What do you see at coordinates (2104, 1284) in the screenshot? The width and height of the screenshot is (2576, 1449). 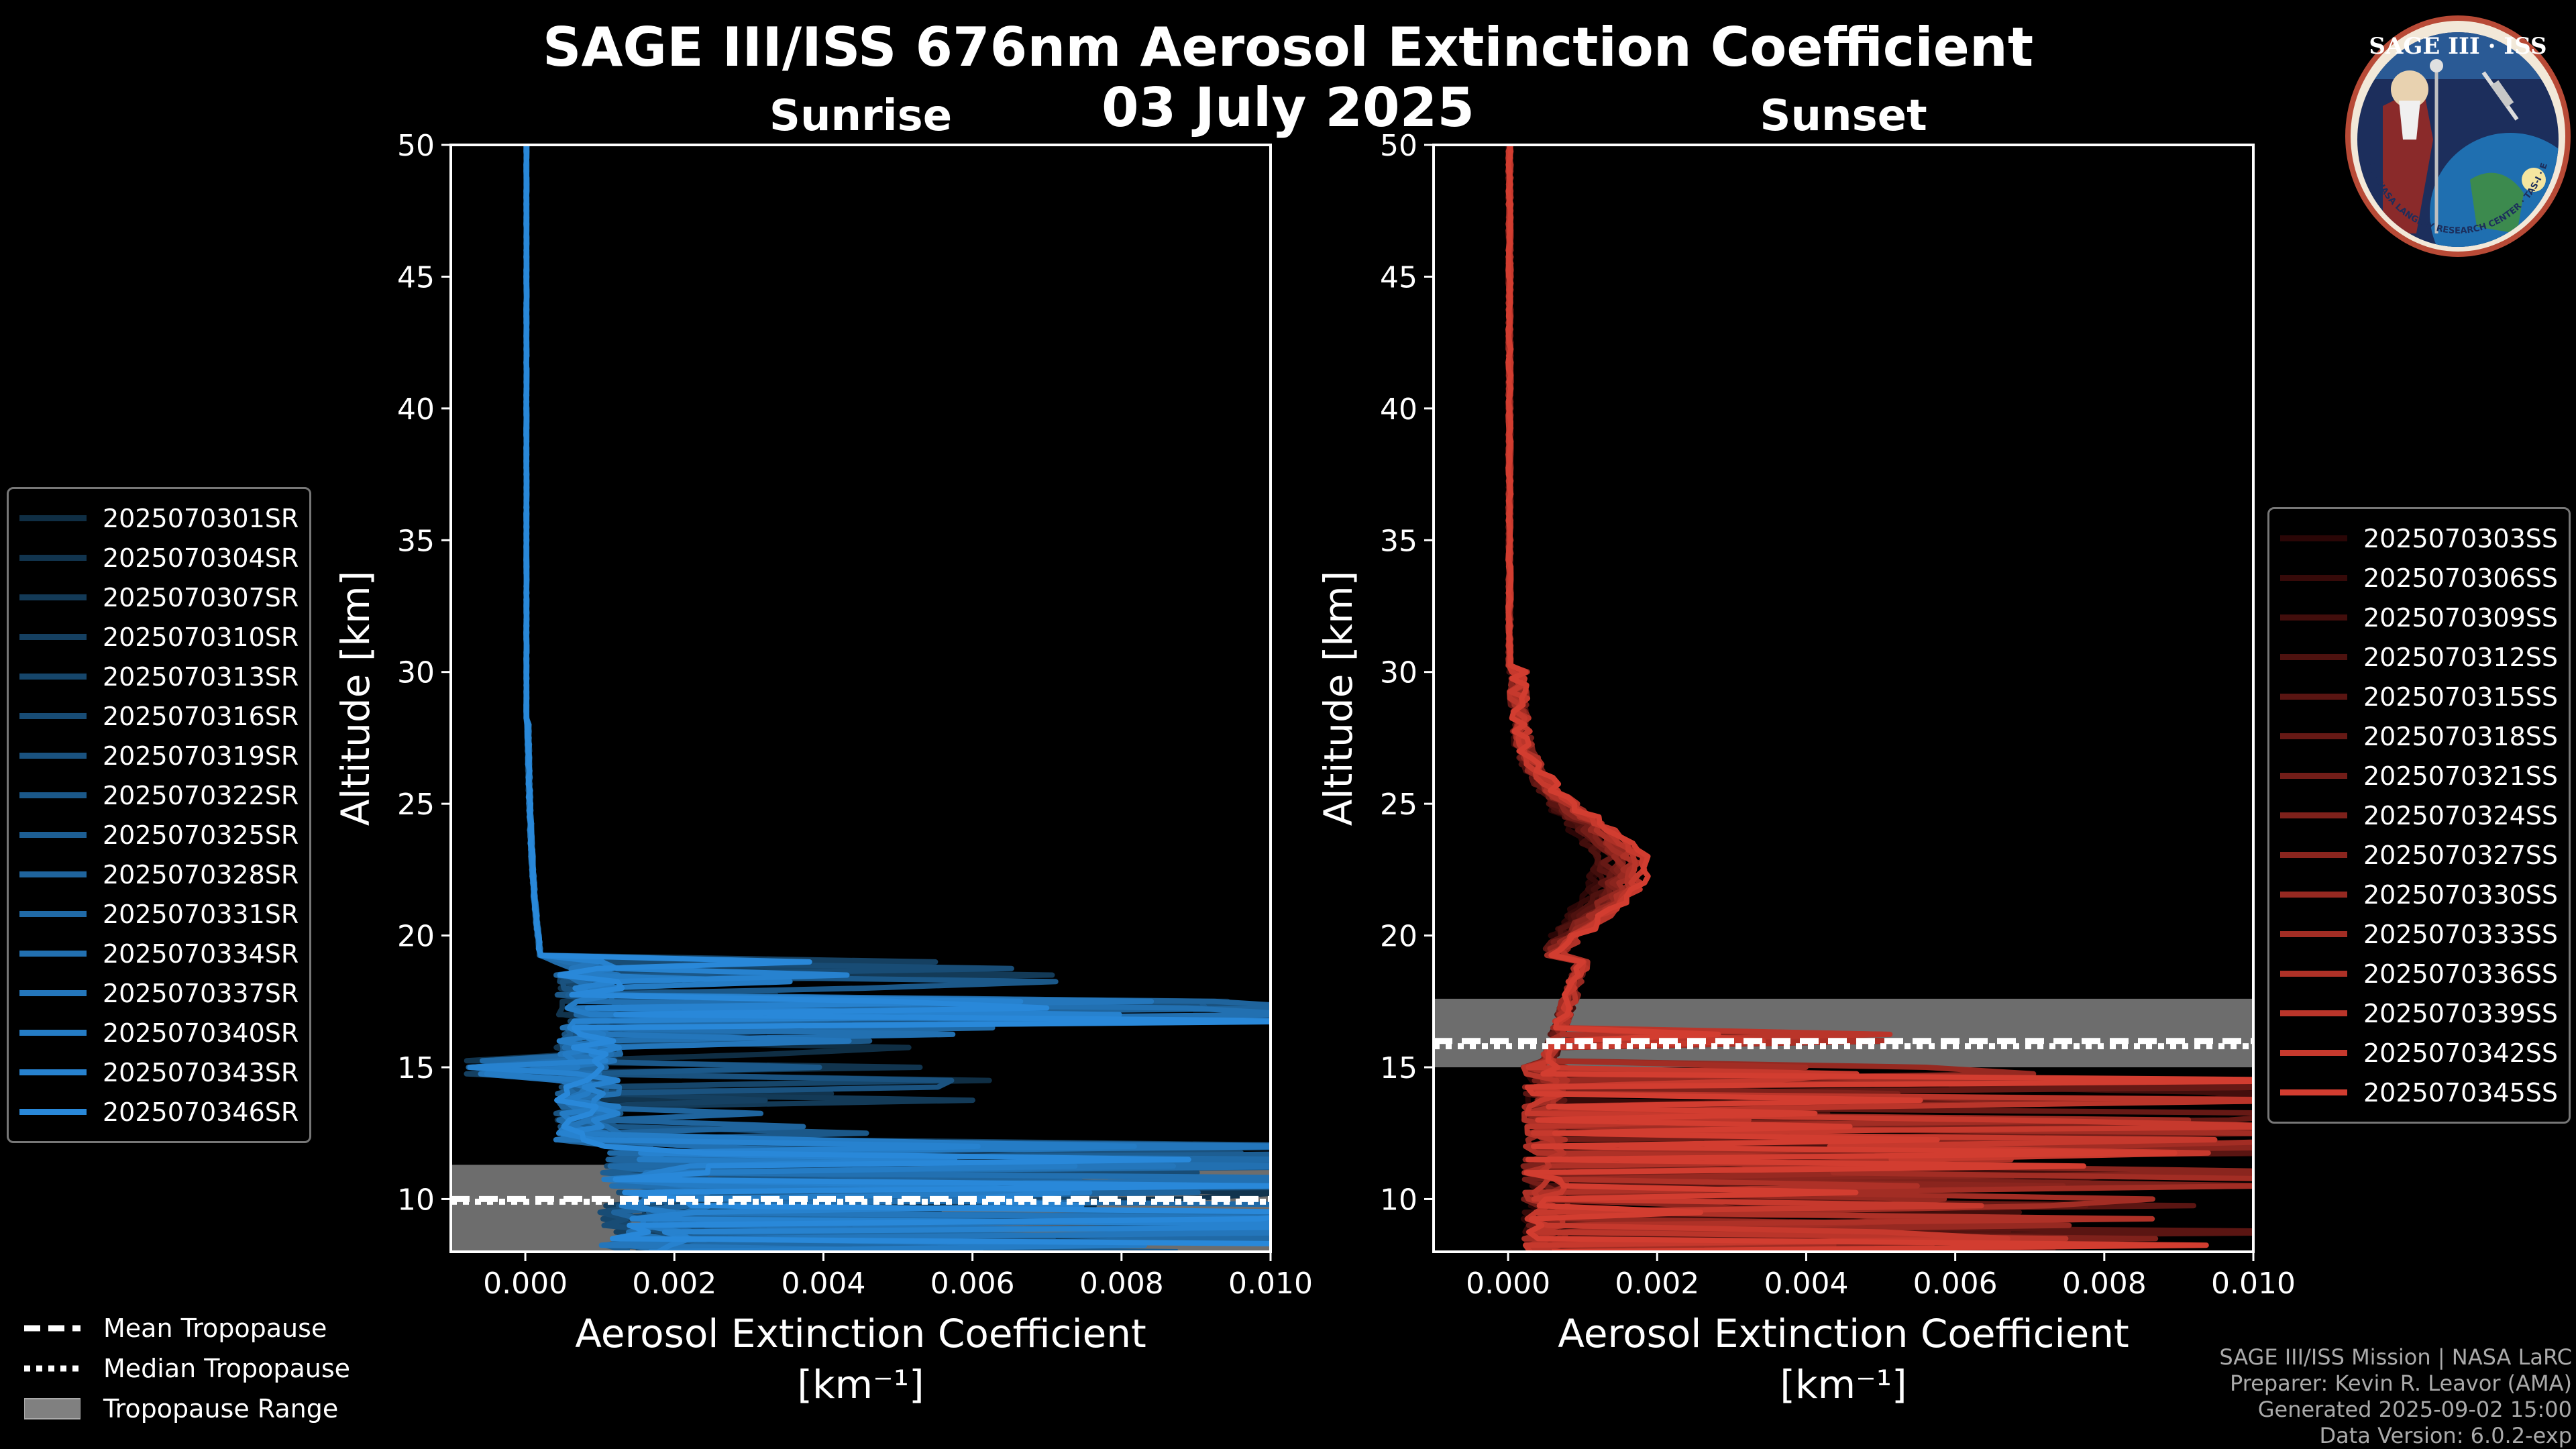 I see `sunset-xtick-label: 0.008` at bounding box center [2104, 1284].